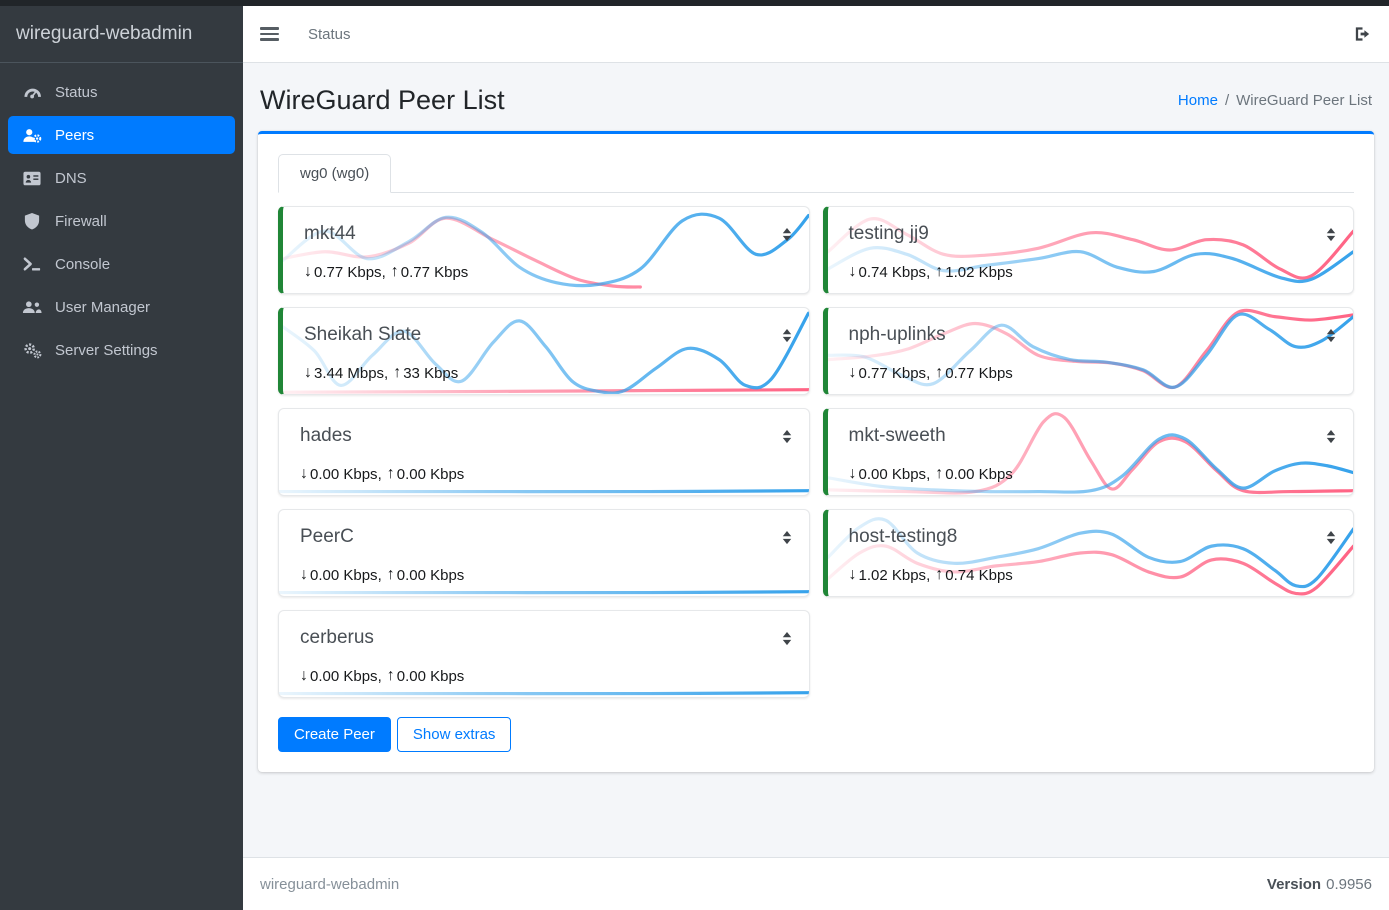 The image size is (1389, 910). What do you see at coordinates (121, 92) in the screenshot?
I see `sidebar-item-status: Status` at bounding box center [121, 92].